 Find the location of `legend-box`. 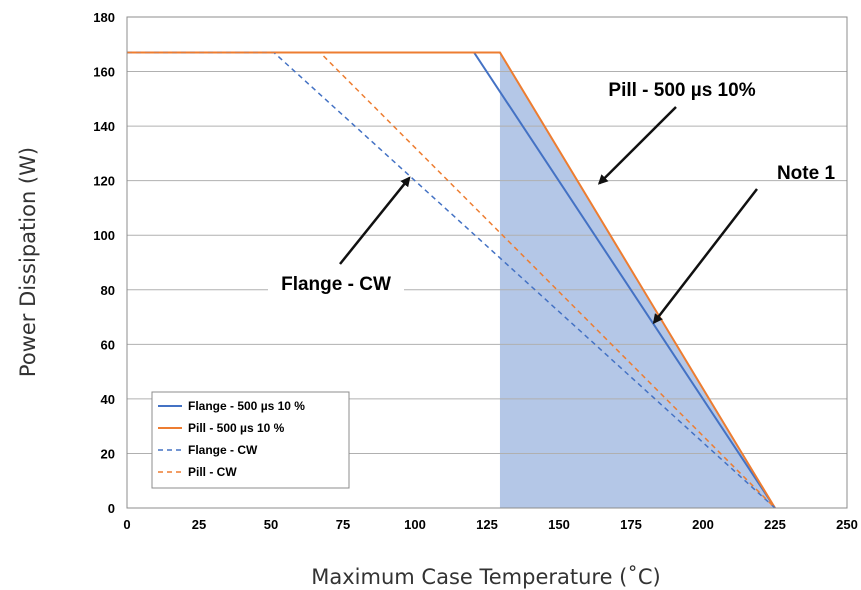

legend-box is located at coordinates (250, 440).